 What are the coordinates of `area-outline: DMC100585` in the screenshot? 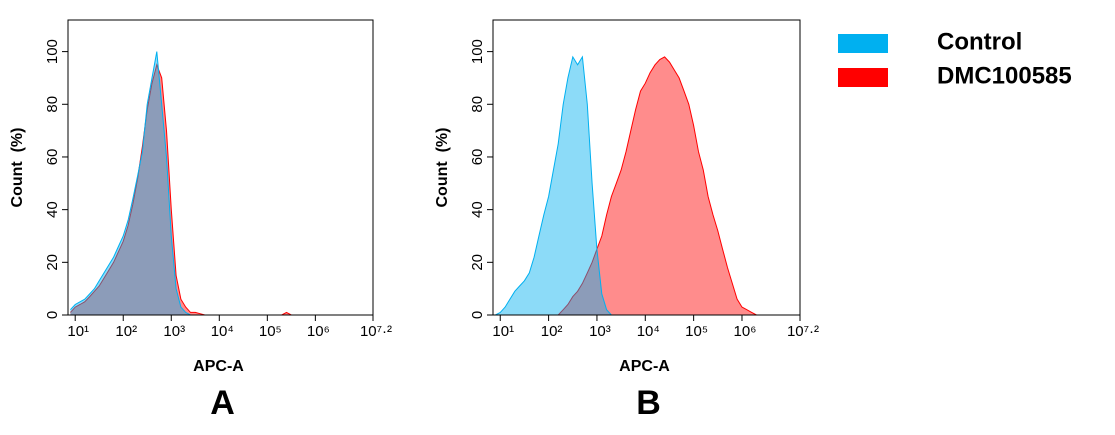 It's located at (200, 189).